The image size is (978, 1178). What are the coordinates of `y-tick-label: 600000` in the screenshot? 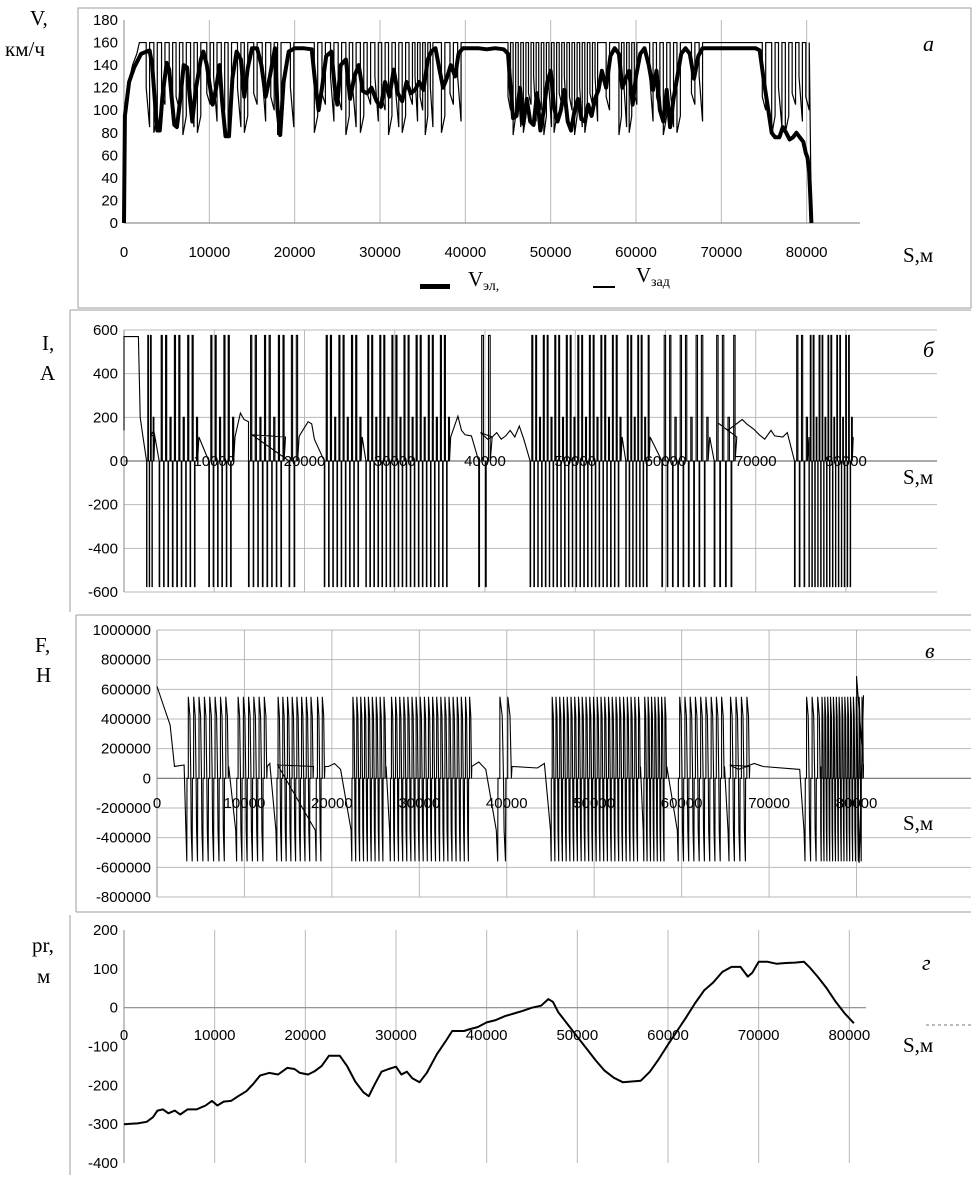 It's located at (126, 689).